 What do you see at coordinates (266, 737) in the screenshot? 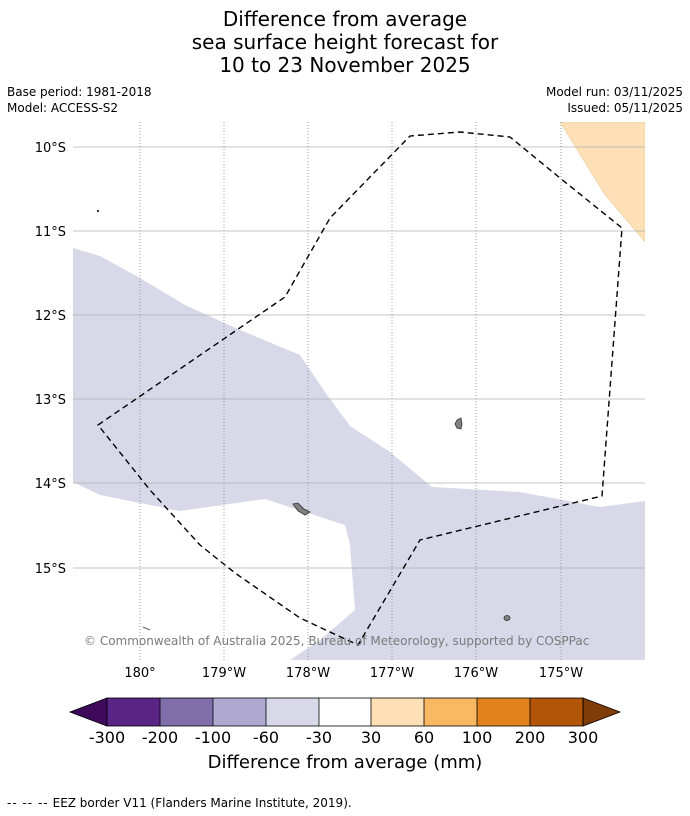
I see `colorbar-label-minus-60: -60` at bounding box center [266, 737].